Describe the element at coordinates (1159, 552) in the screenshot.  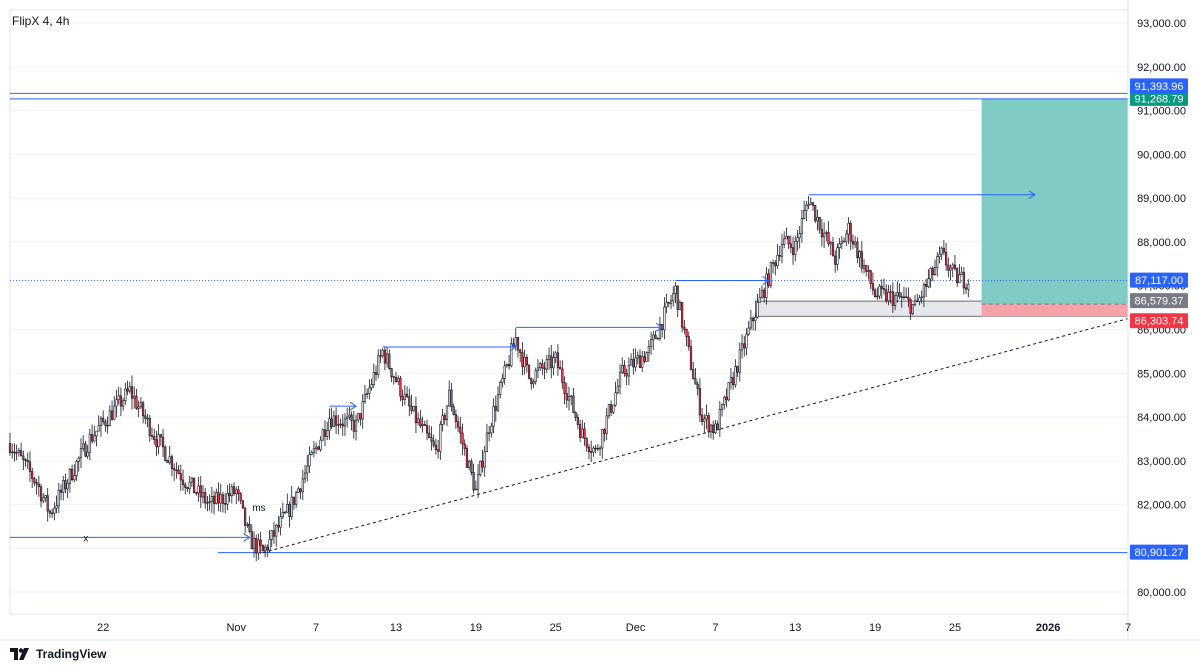
I see `price-label-support: 80,901.27` at that location.